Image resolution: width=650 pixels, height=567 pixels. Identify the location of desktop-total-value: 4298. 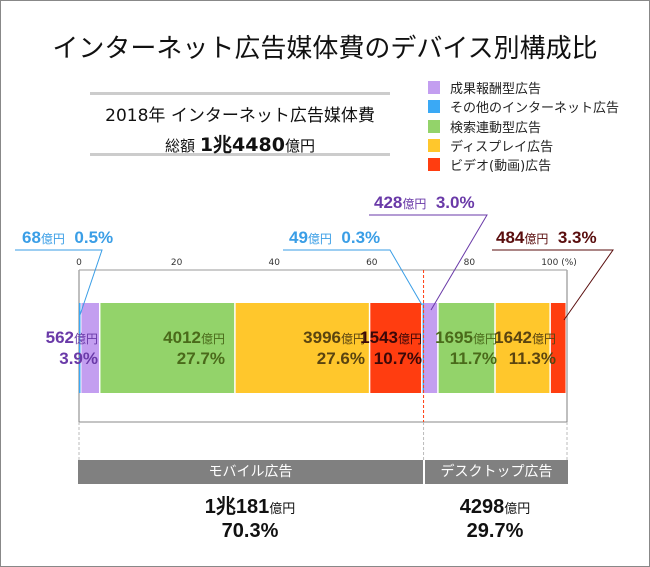
(482, 507).